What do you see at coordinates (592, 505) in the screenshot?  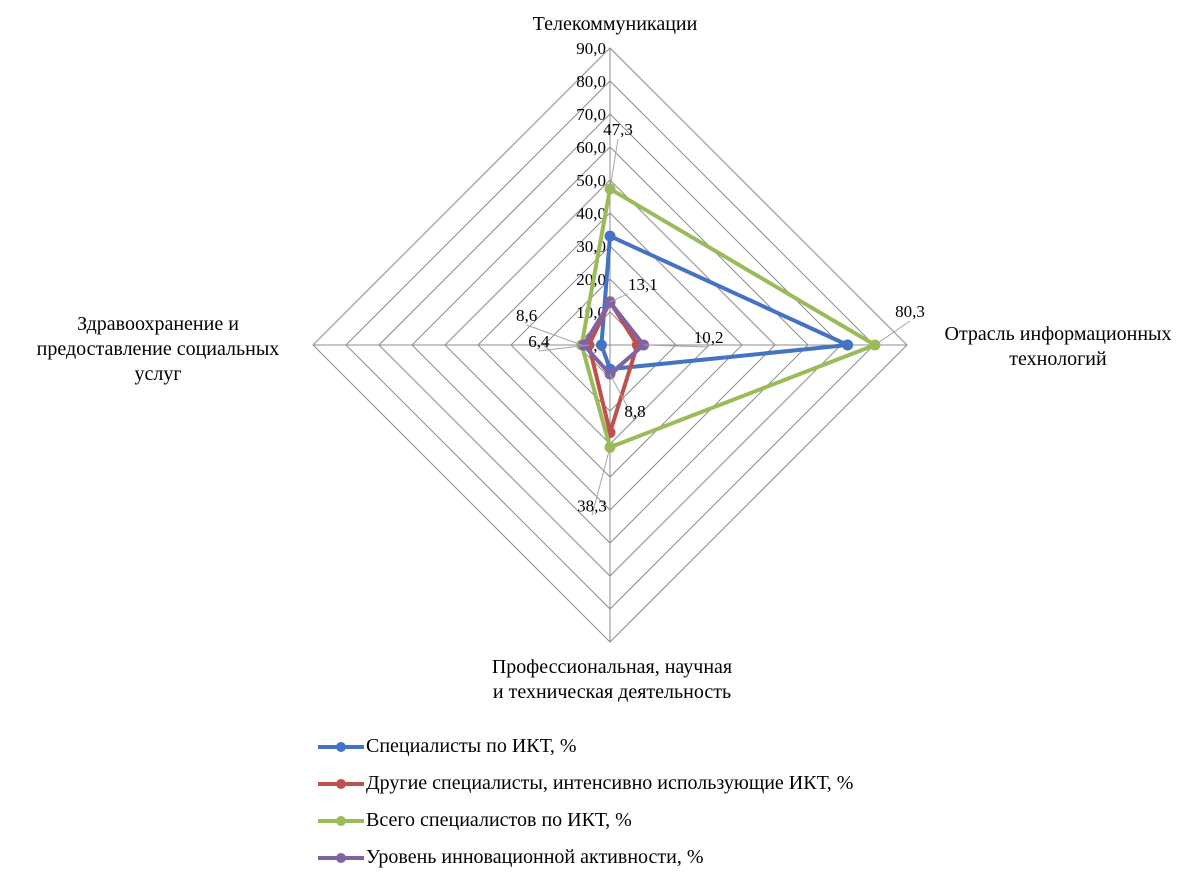 I see `data-label: 38,3` at bounding box center [592, 505].